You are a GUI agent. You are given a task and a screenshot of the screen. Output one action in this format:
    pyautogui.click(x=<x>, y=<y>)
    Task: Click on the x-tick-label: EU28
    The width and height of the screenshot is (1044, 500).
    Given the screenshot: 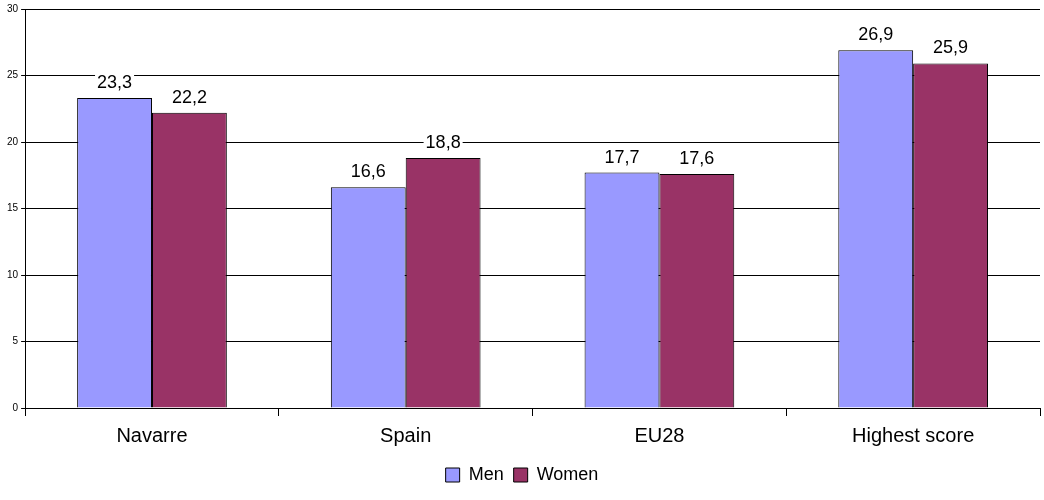 What is the action you would take?
    pyautogui.click(x=659, y=434)
    